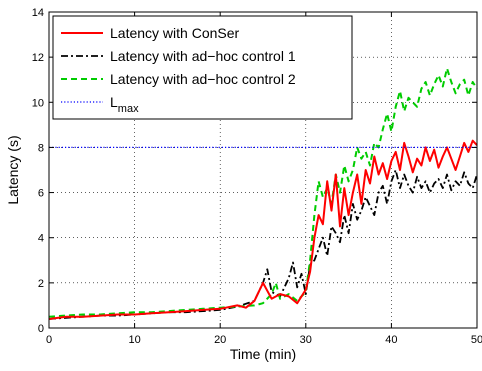 The height and width of the screenshot is (371, 482). What do you see at coordinates (203, 79) in the screenshot?
I see `legend-label-2: Latency with ad−hoc control 2` at bounding box center [203, 79].